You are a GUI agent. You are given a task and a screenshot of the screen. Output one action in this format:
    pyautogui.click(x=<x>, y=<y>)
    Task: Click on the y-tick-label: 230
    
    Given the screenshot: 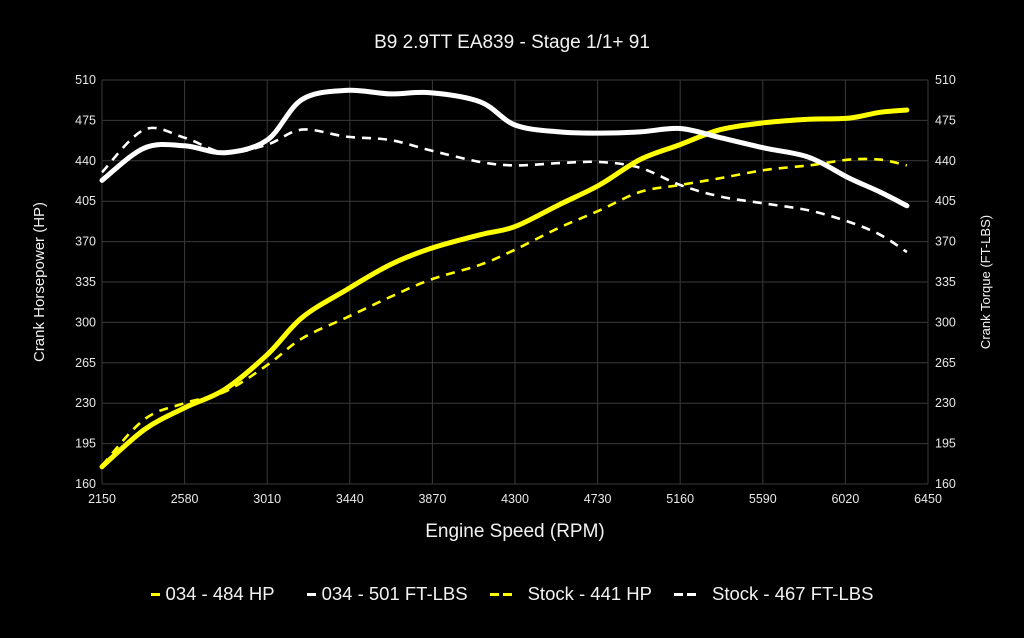 What is the action you would take?
    pyautogui.click(x=85, y=403)
    